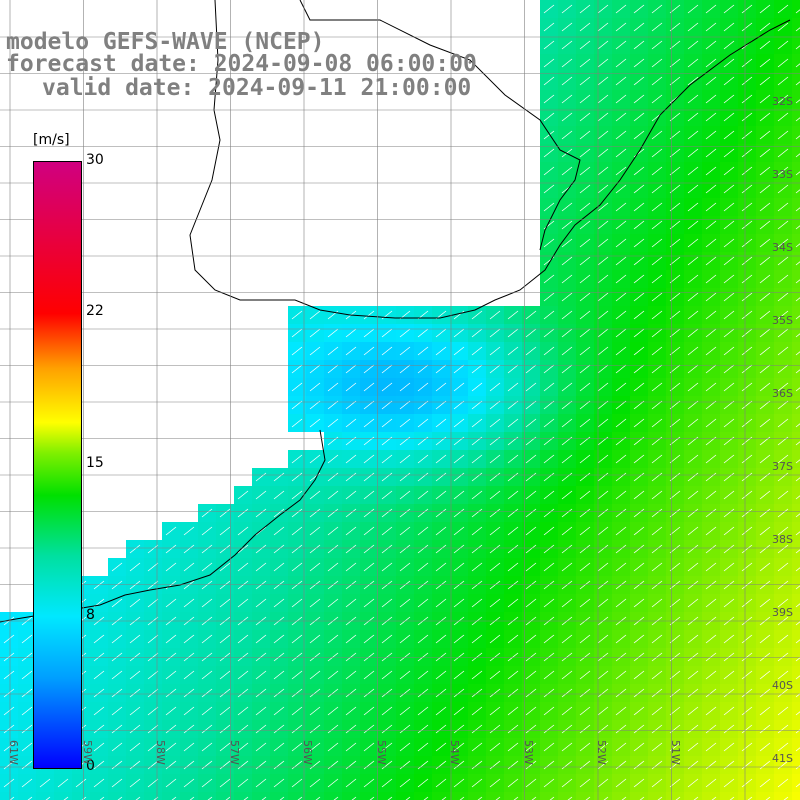  Describe the element at coordinates (95, 160) in the screenshot. I see `colorbar-tick-30: 30` at that location.